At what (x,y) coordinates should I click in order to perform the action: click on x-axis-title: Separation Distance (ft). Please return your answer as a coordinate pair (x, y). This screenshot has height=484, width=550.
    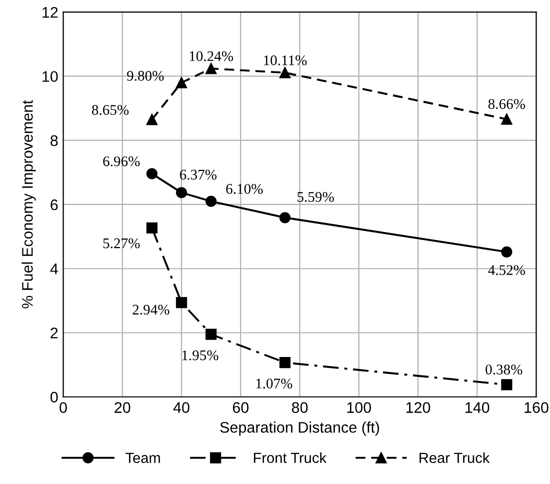
    Looking at the image, I should click on (300, 429).